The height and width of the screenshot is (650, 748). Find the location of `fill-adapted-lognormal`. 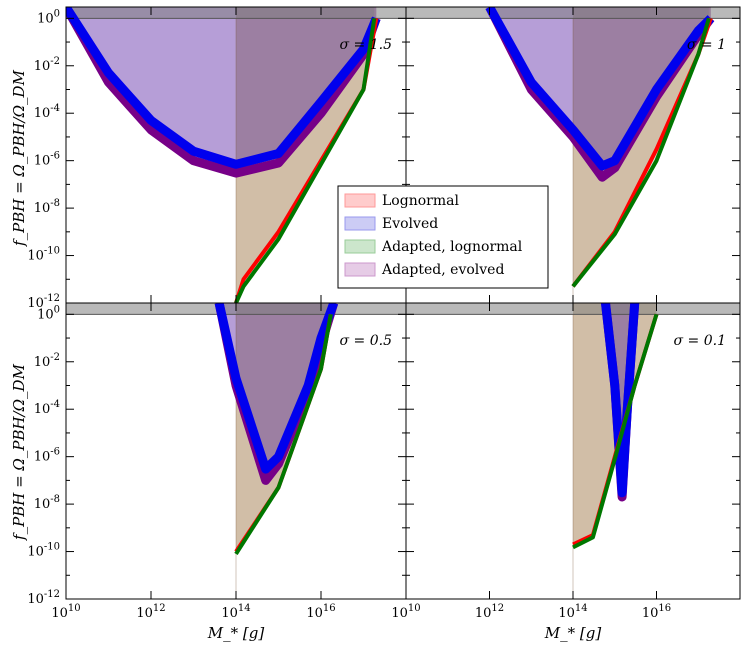

fill-adapted-lognormal is located at coordinates (283, 428).